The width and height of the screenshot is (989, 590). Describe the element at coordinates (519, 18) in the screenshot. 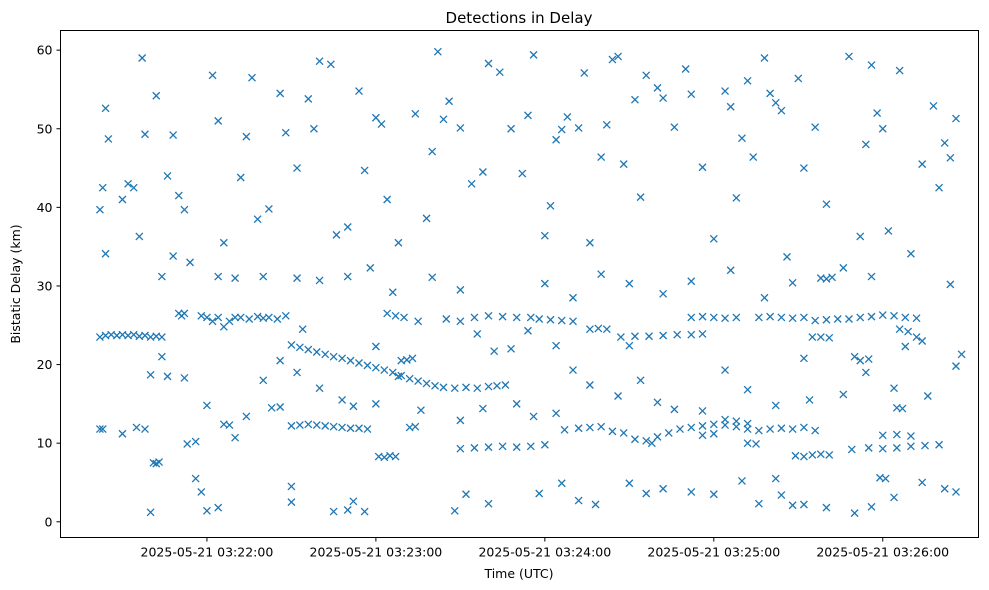

I see `chart-title: Detections in Delay` at that location.